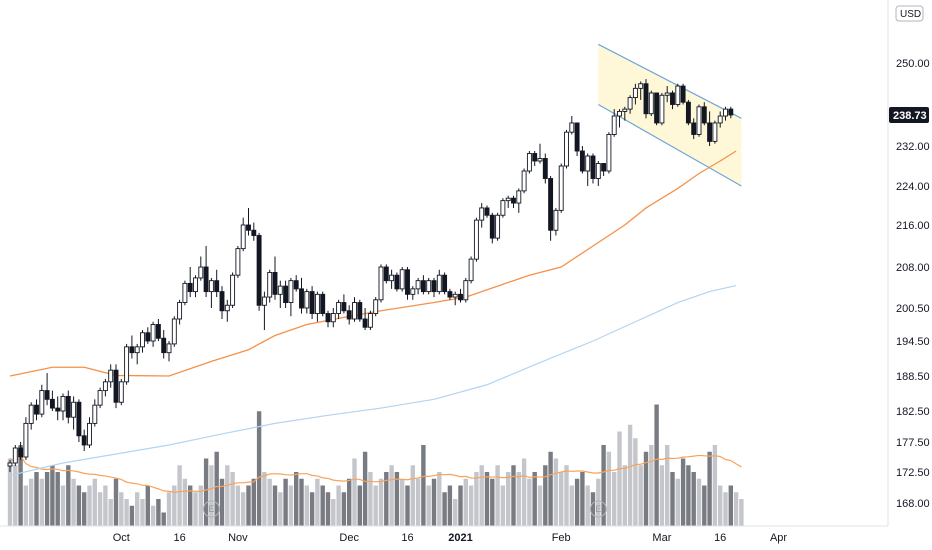  What do you see at coordinates (211, 509) in the screenshot?
I see `earnings-marker: E` at bounding box center [211, 509].